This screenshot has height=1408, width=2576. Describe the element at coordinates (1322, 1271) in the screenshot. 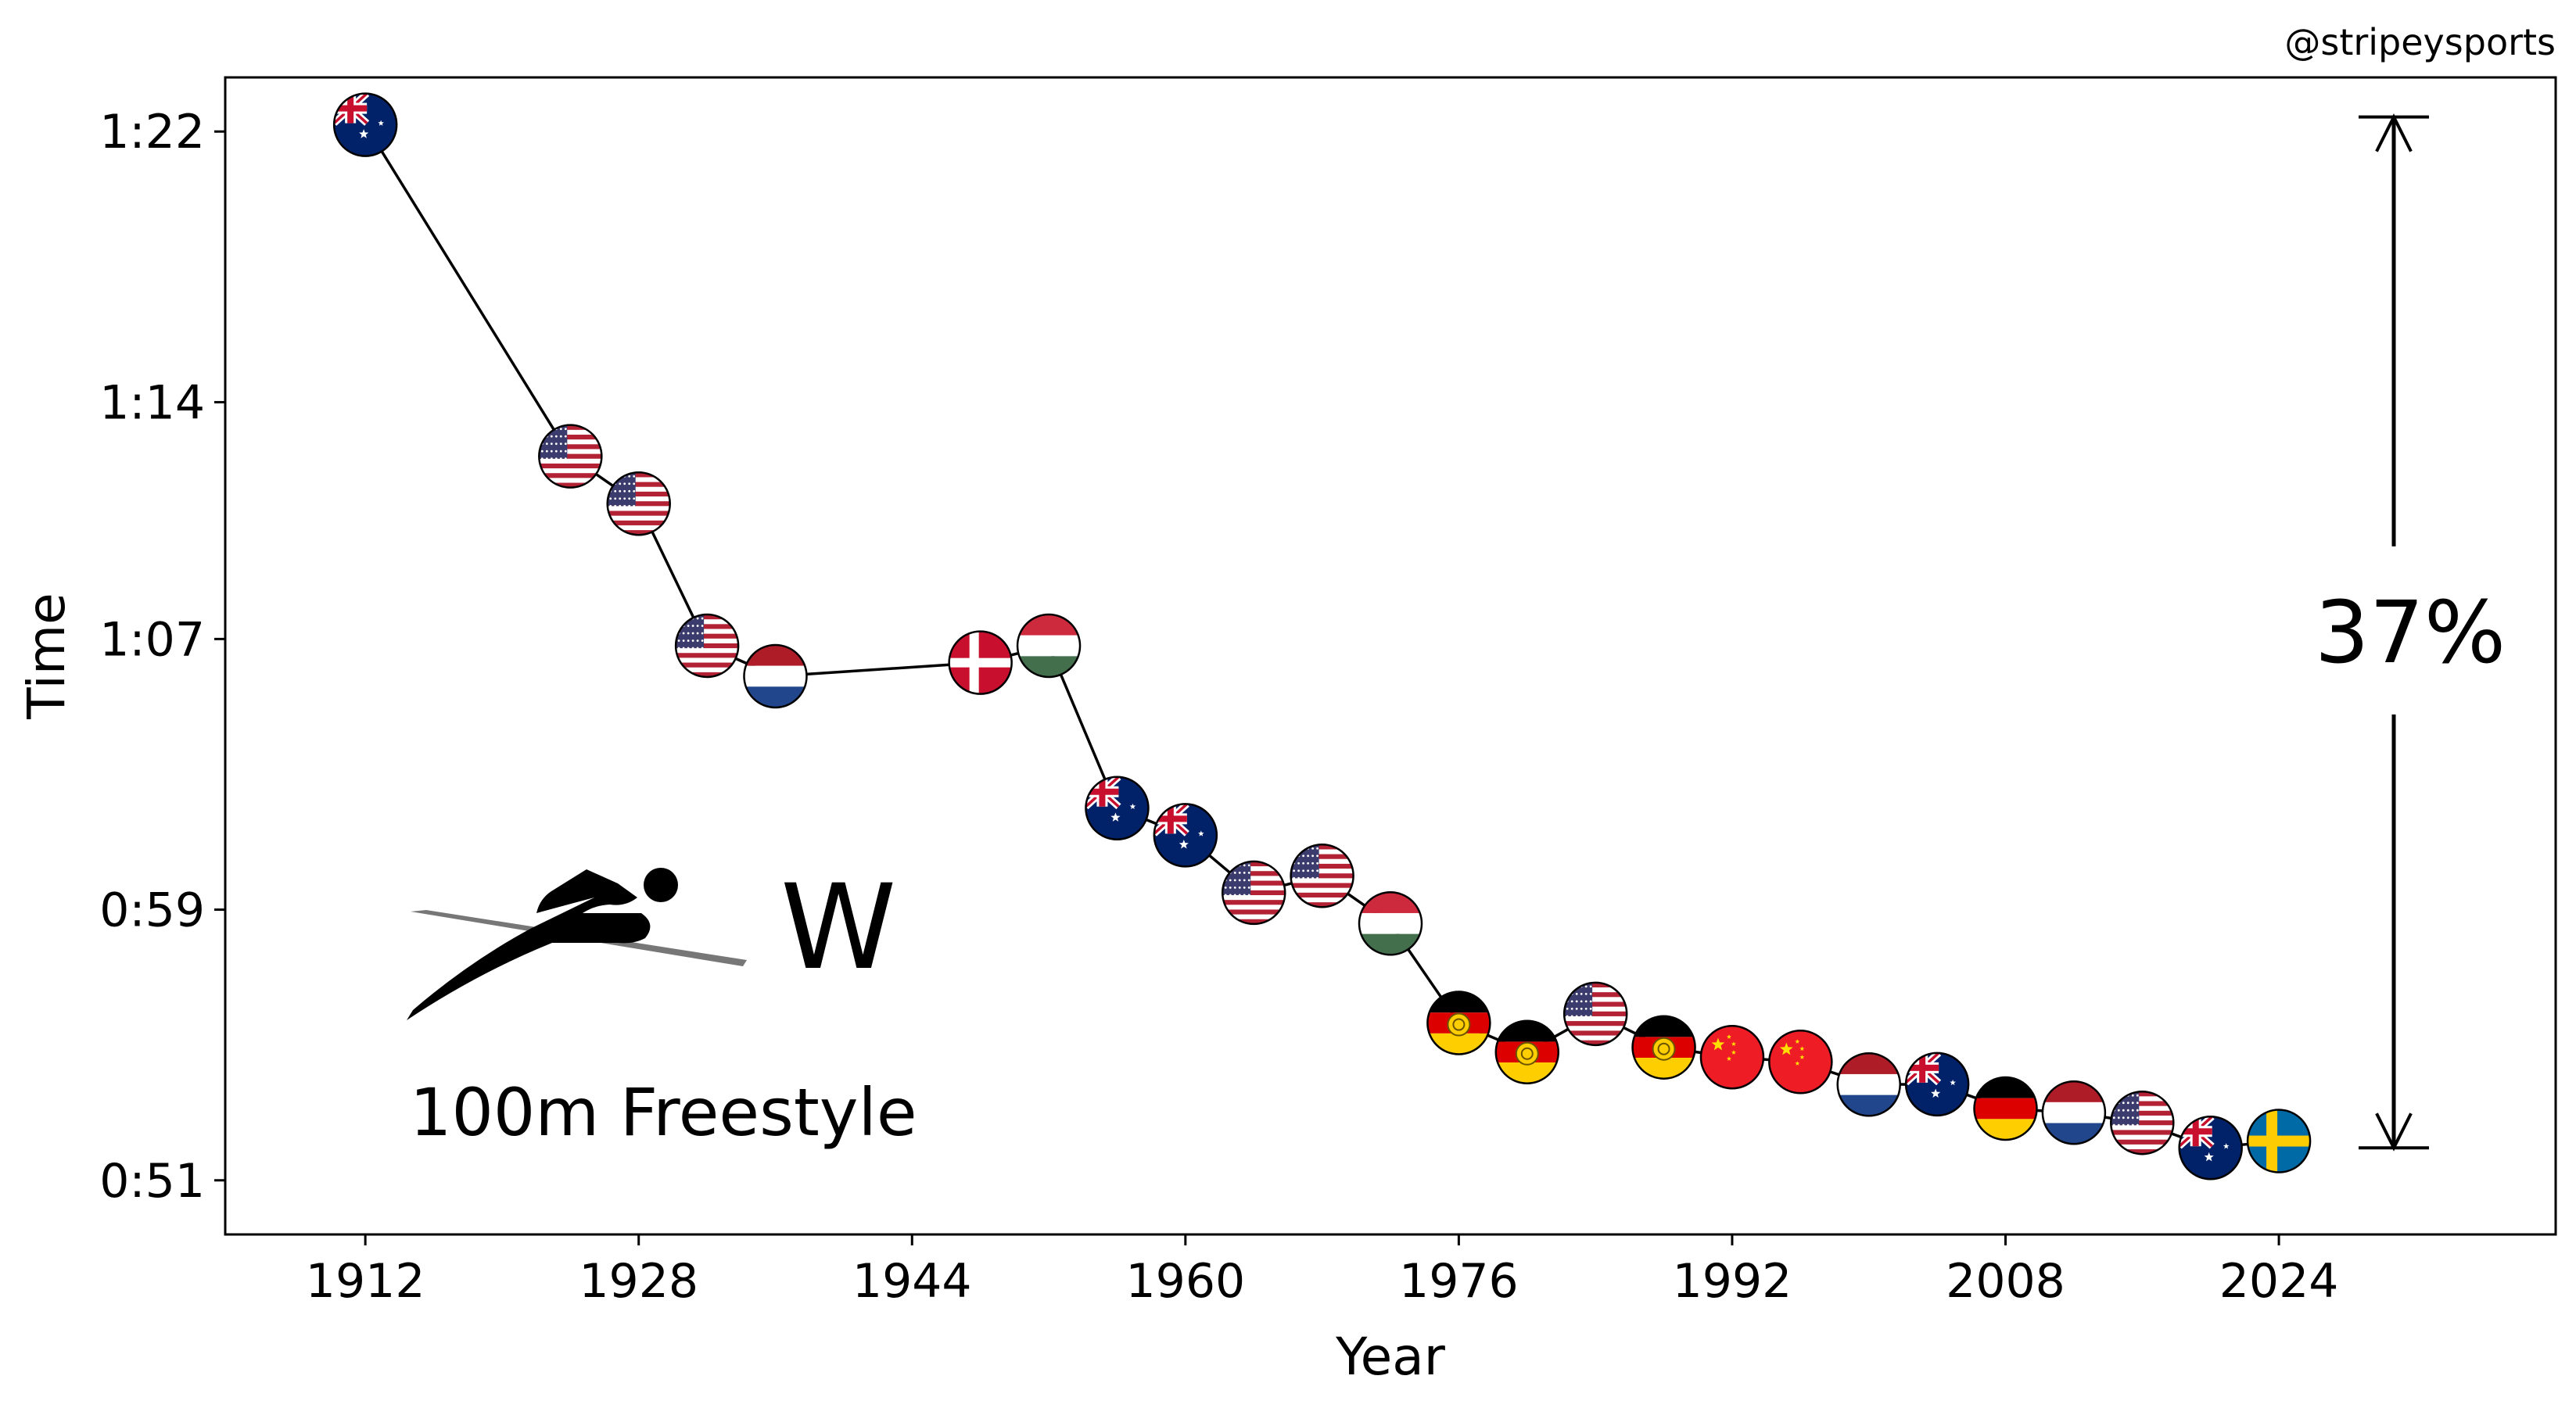

I see `x-axis-ticks: 1912 1928 1944 1960 1976 1992 2008 2024` at that location.